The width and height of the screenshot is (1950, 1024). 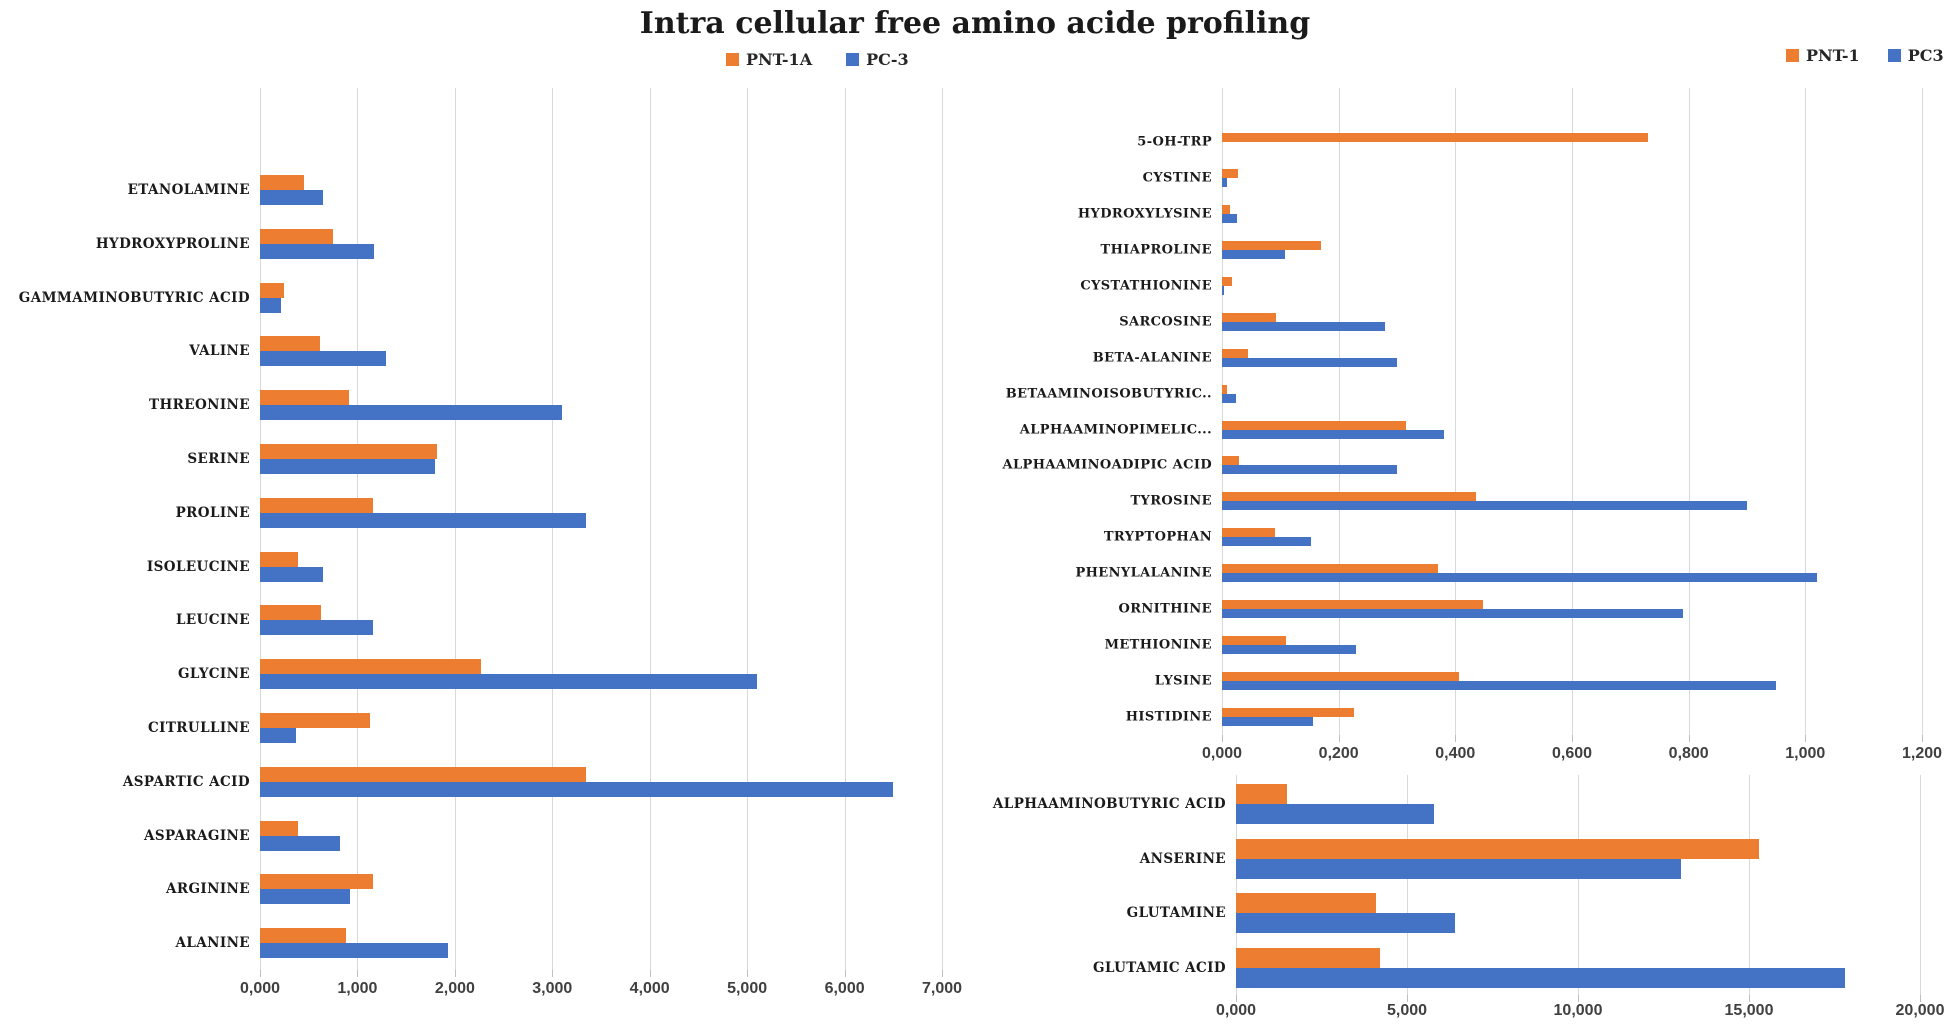 I want to click on category-label: BETAAMINOISOBUTYRIC.., so click(x=1108, y=394).